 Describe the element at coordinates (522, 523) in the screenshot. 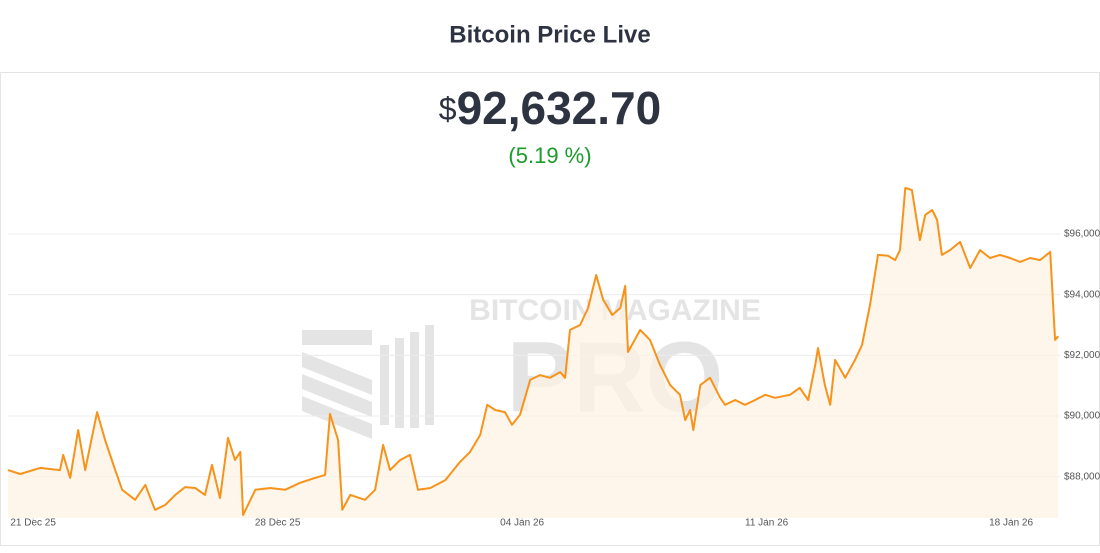

I see `x-tick-label: 04 Jan 26` at that location.